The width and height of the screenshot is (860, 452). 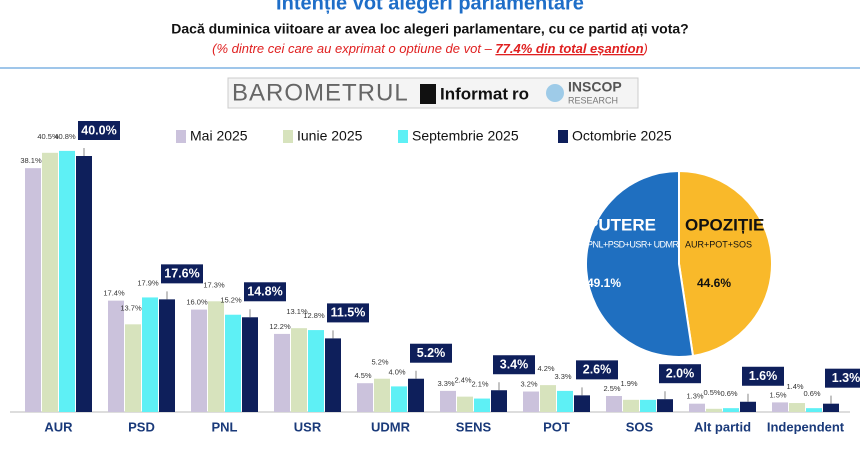 I want to click on pie-value-label: 49.1%, so click(x=604, y=283).